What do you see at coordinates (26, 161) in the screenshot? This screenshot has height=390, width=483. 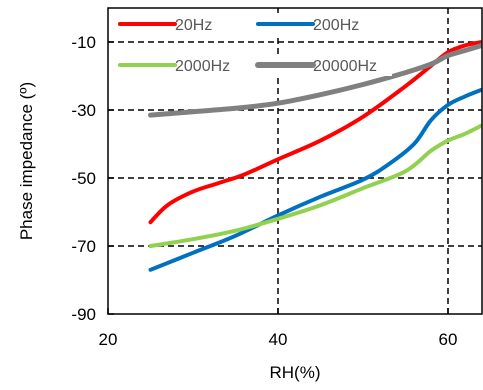 I see `y-axis-label: Phase impedance (º)` at bounding box center [26, 161].